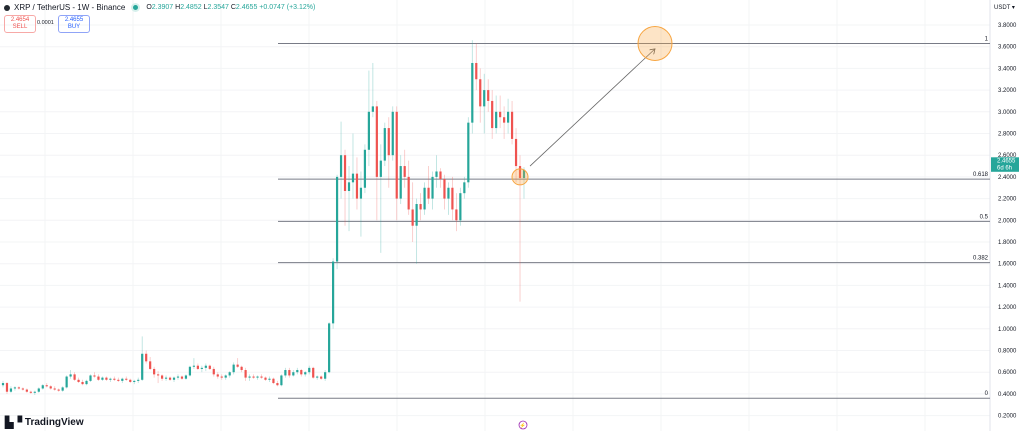 This screenshot has width=1024, height=431. Describe the element at coordinates (1007, 91) in the screenshot. I see `price-tick-label: 3.2000` at that location.